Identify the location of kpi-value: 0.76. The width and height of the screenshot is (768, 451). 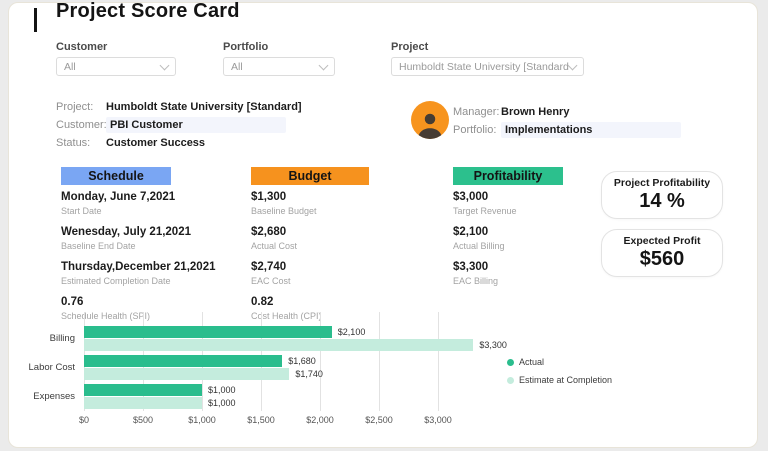
(72, 302).